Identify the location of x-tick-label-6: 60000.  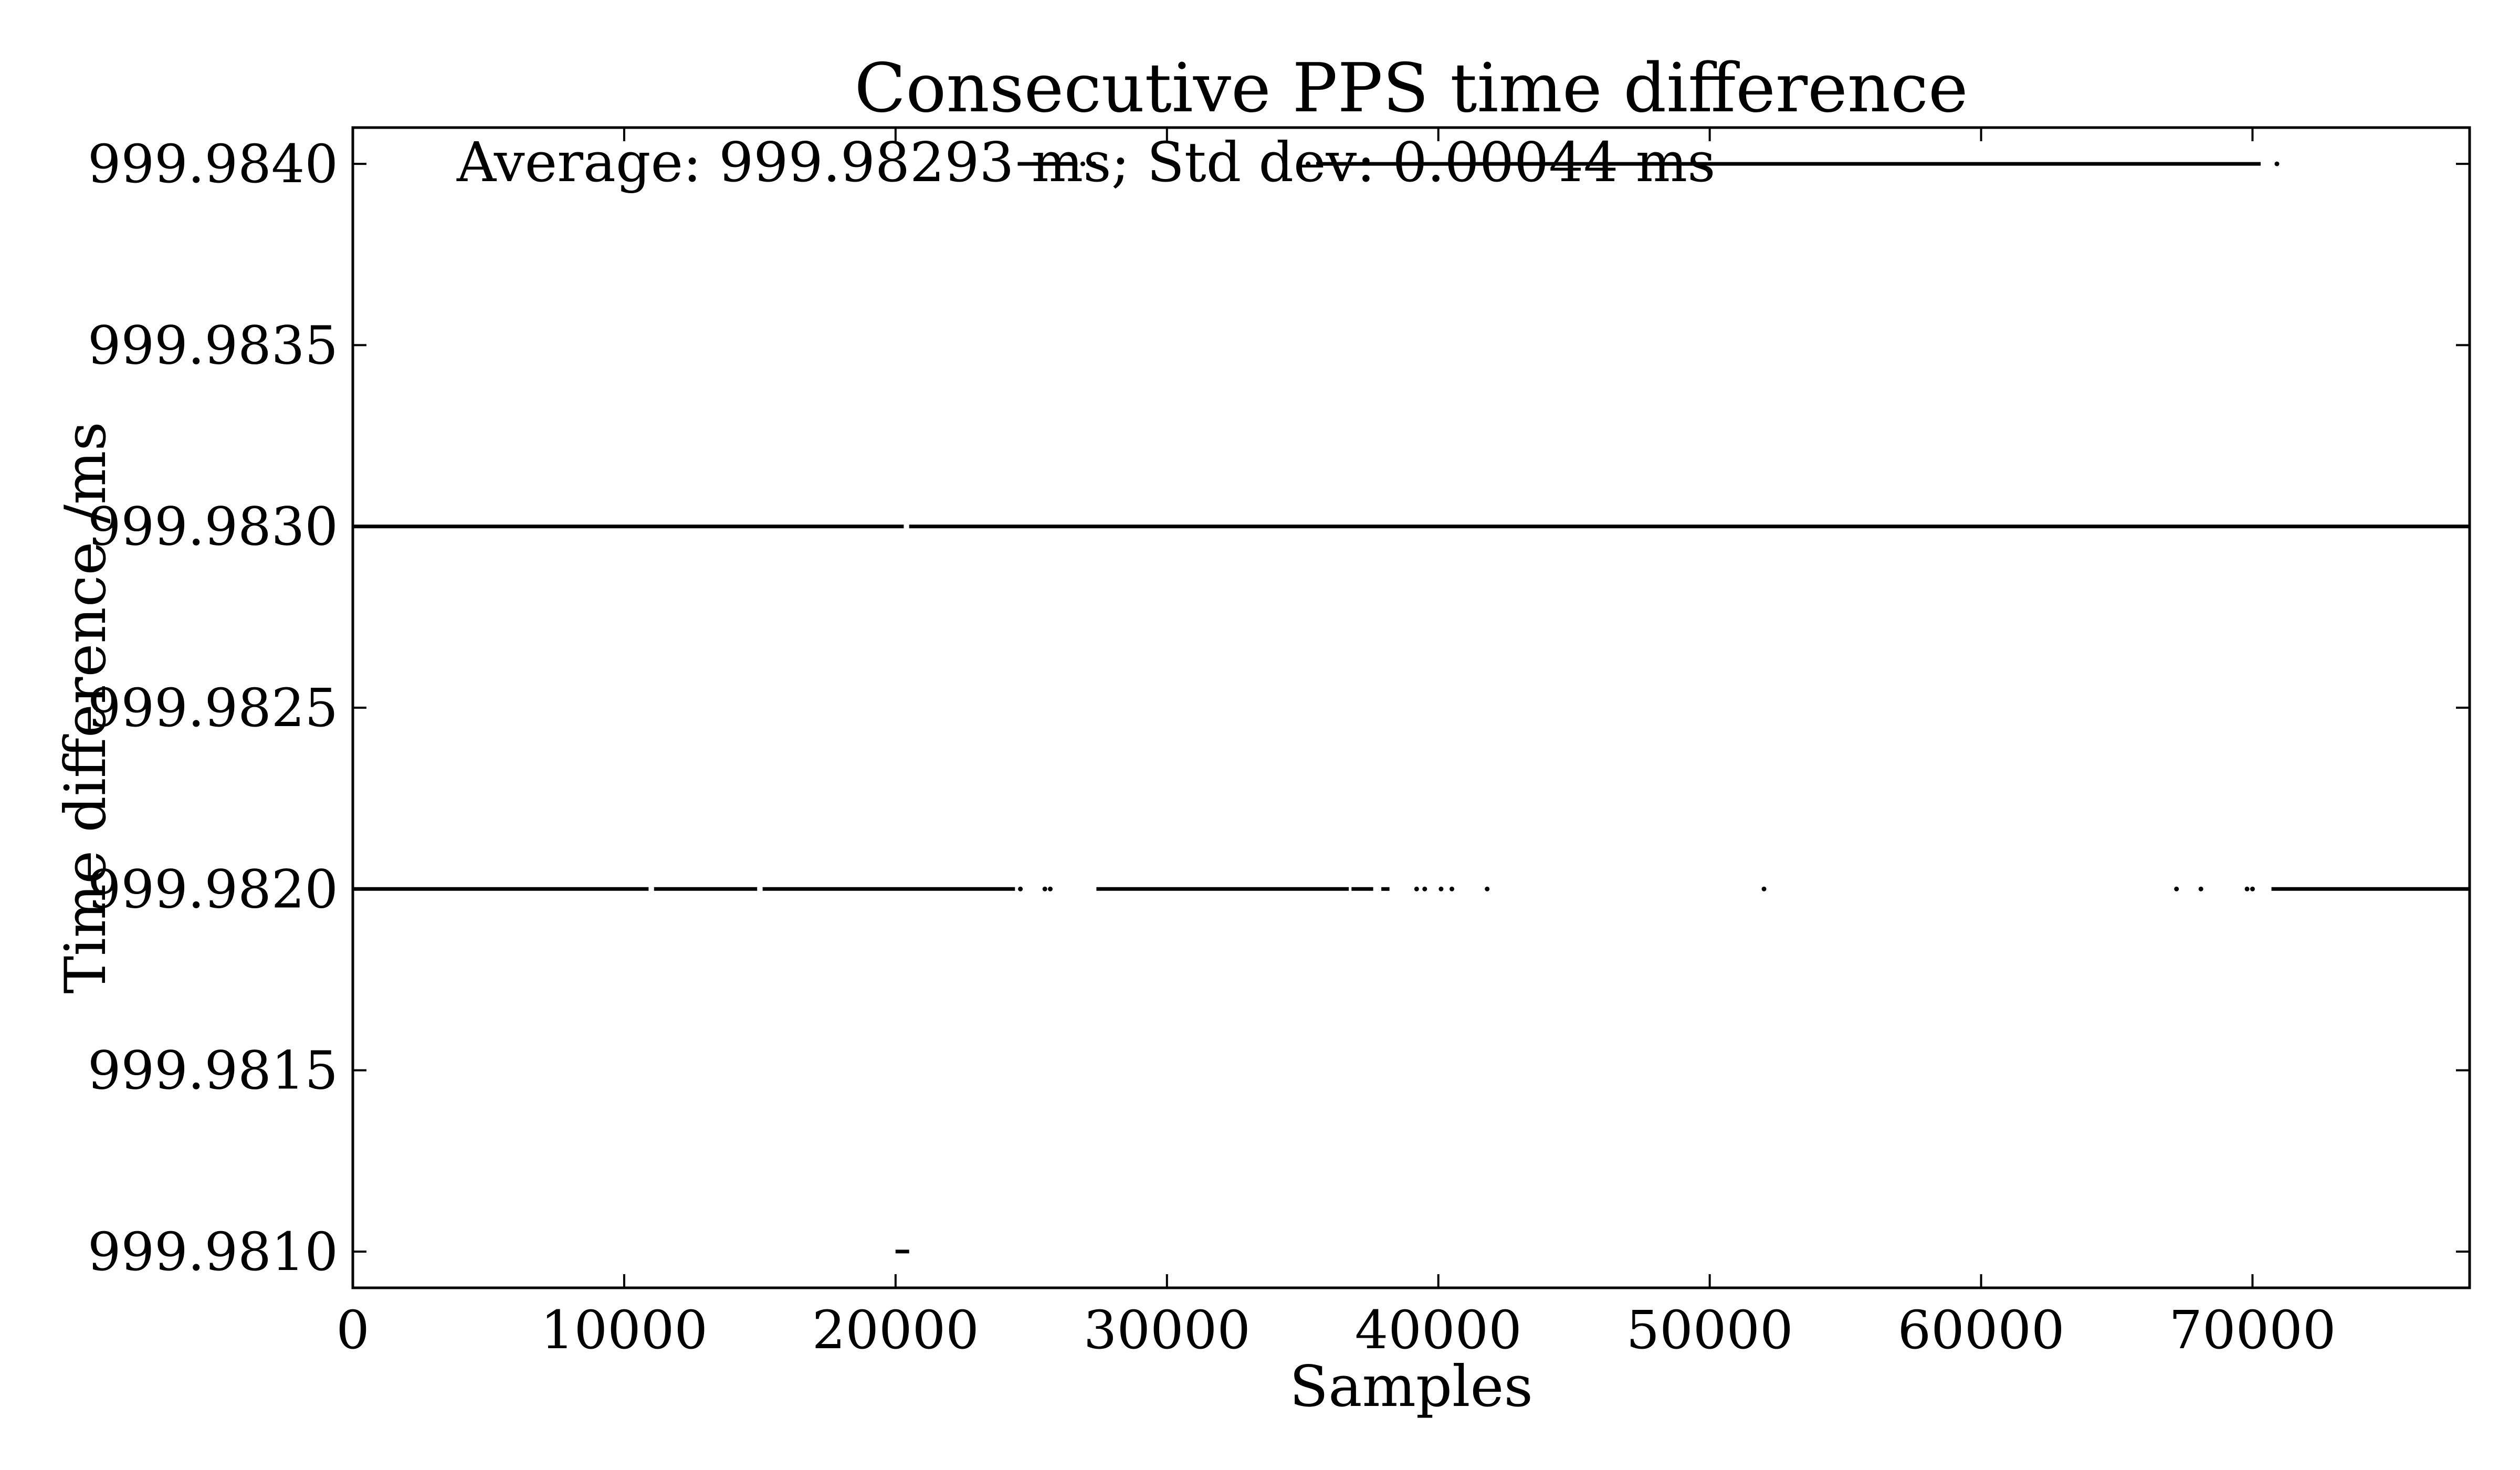
(1980, 1330).